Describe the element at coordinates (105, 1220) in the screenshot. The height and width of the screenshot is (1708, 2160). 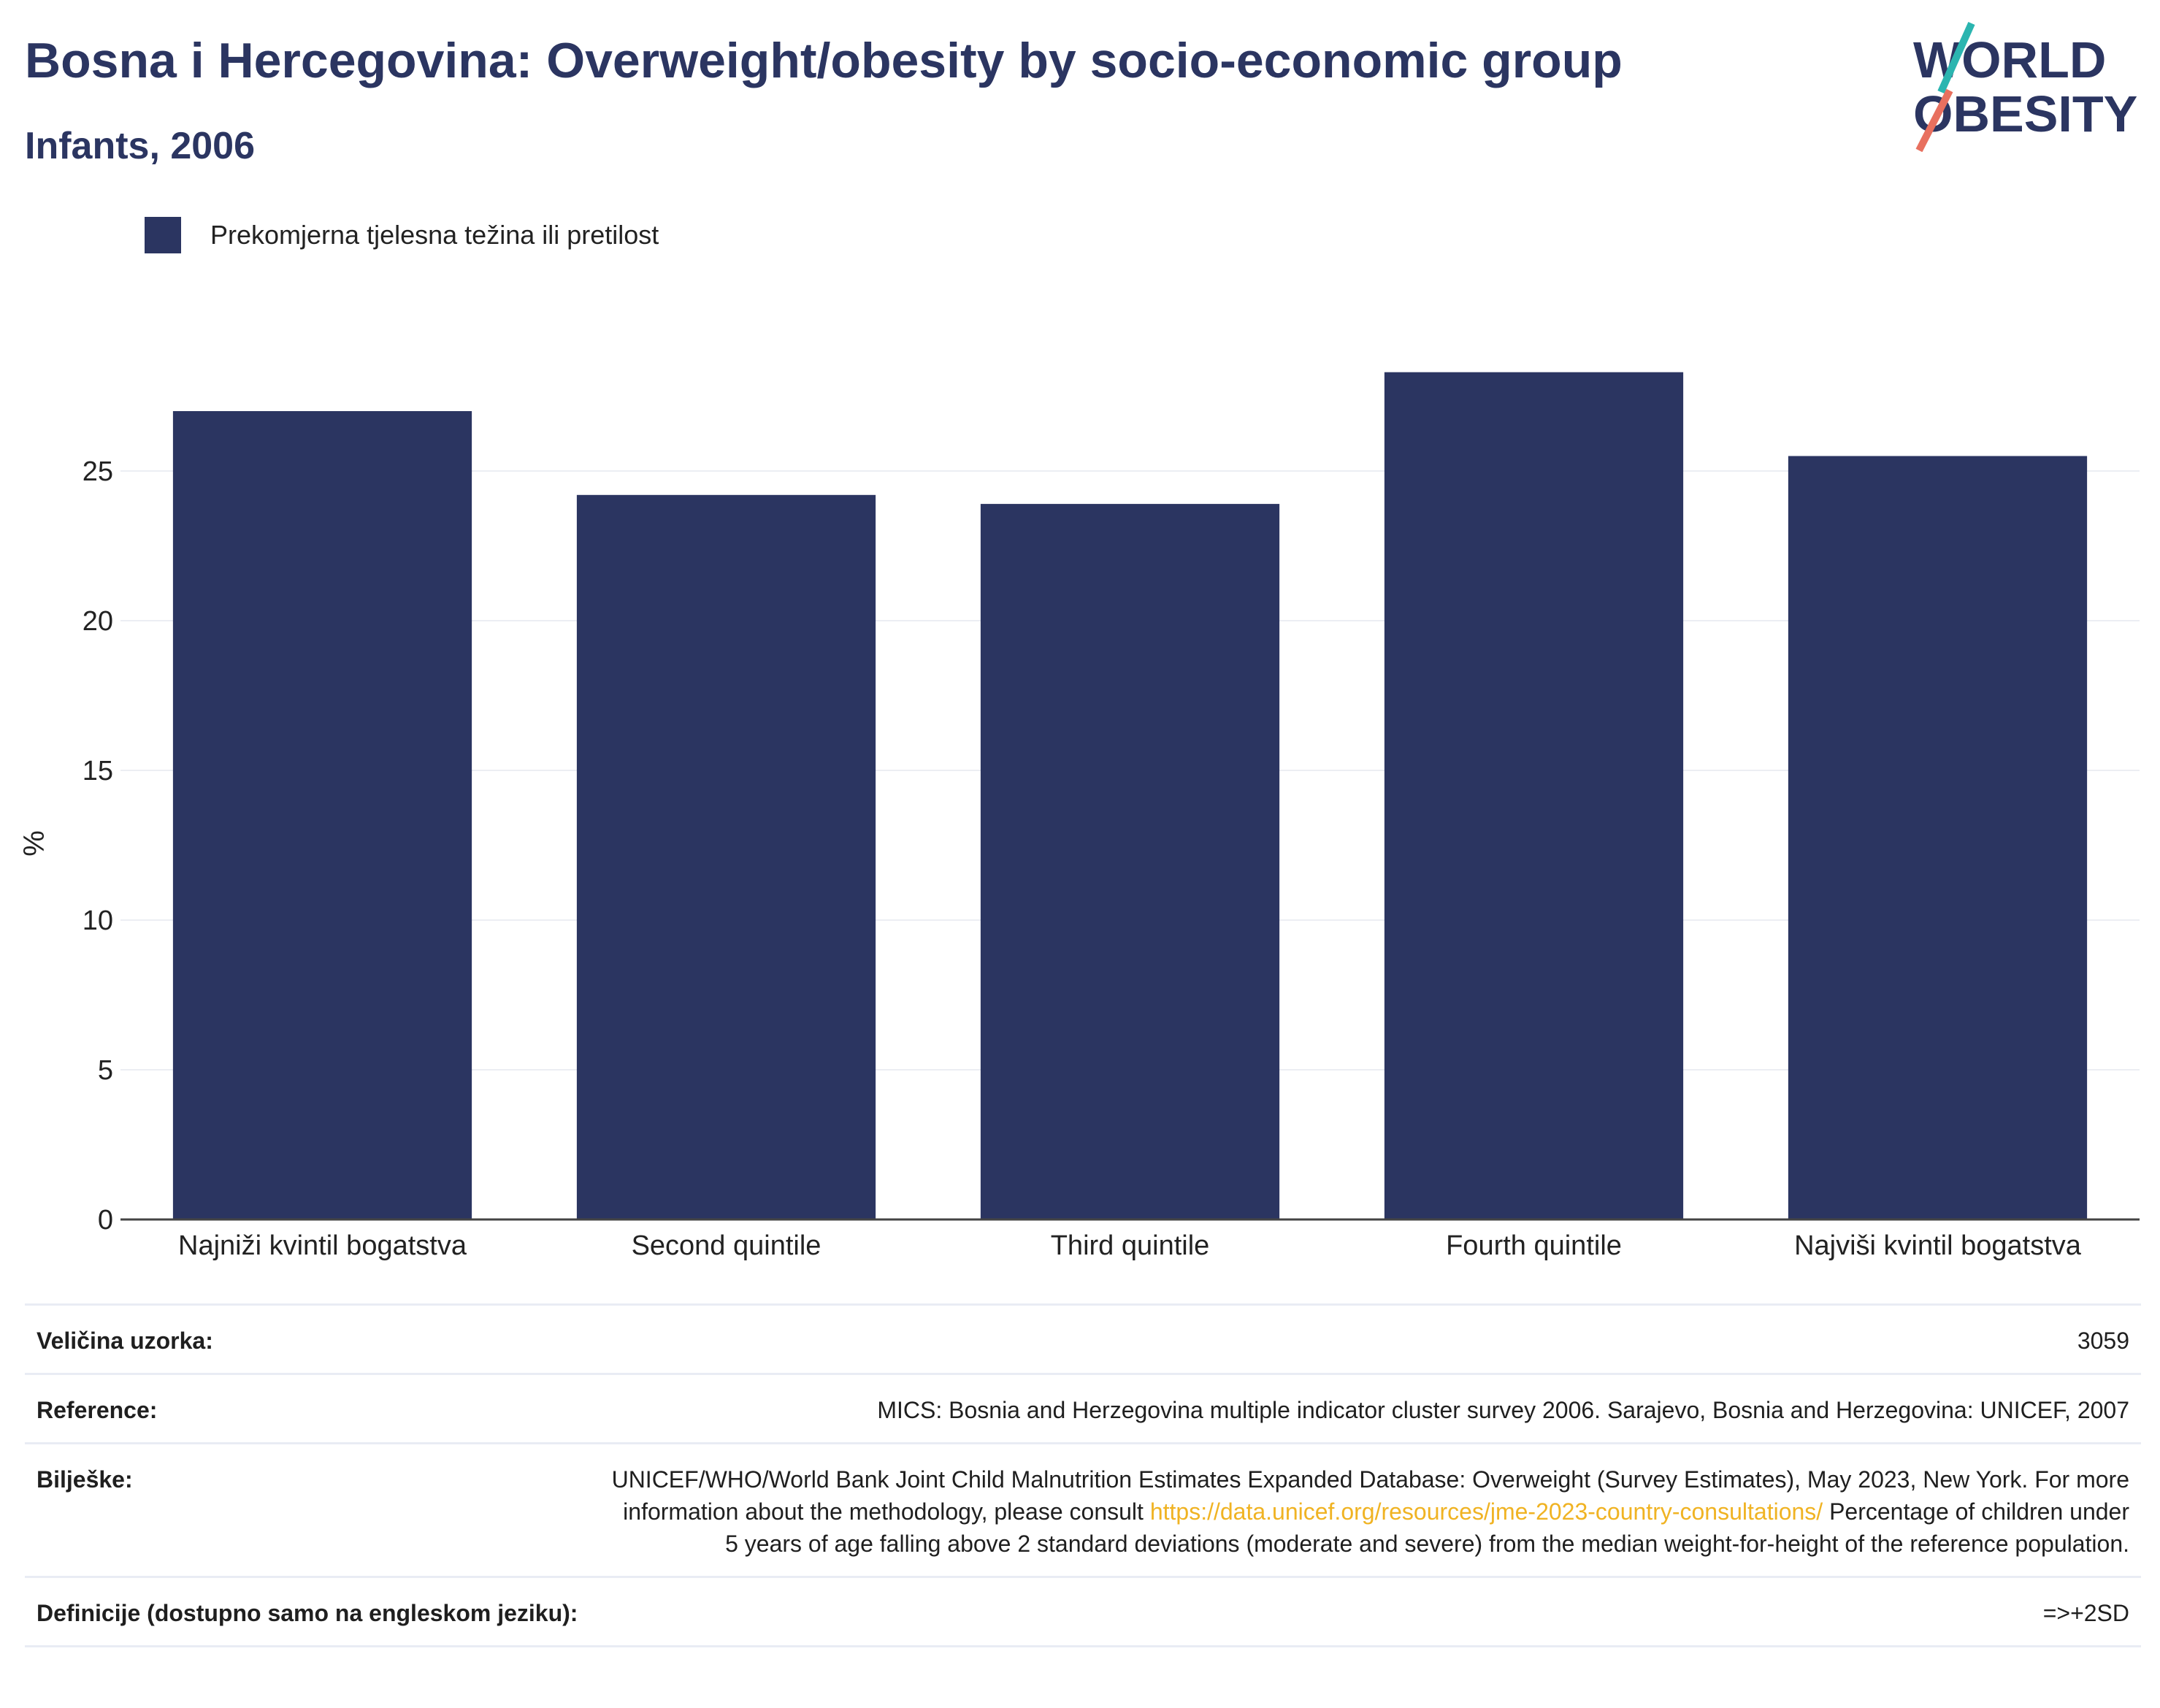
I see `y-tick-label: 0` at that location.